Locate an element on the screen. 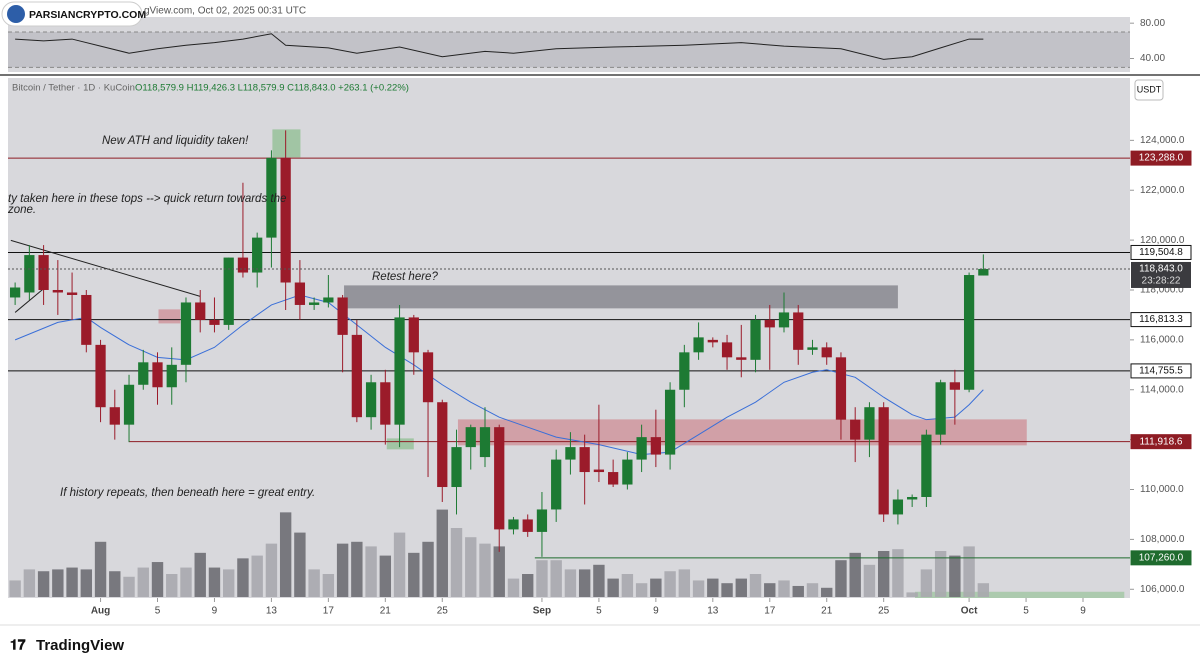 The image size is (1200, 668). watermark-box is located at coordinates (72, 14).